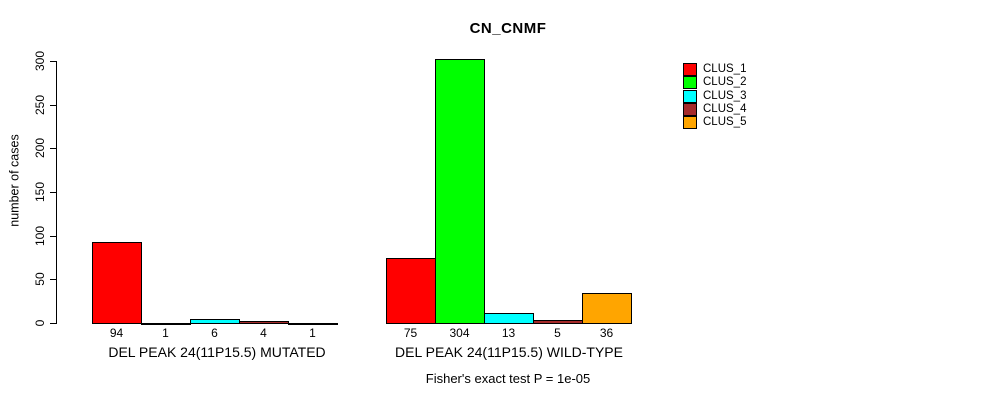 The image size is (990, 400). Describe the element at coordinates (40, 148) in the screenshot. I see `y-tick-label: 200` at that location.